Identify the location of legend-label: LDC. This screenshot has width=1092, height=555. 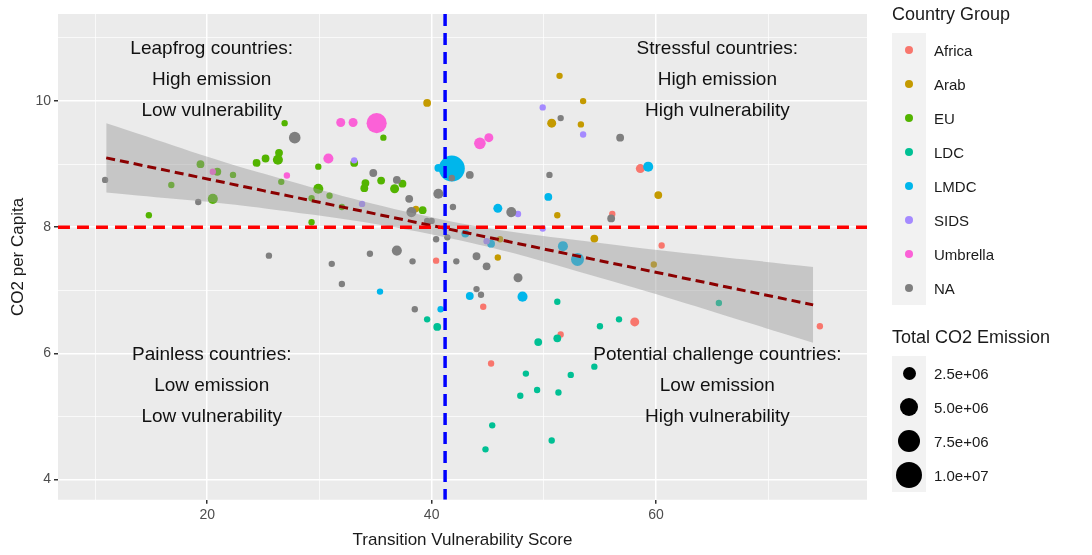
(949, 152).